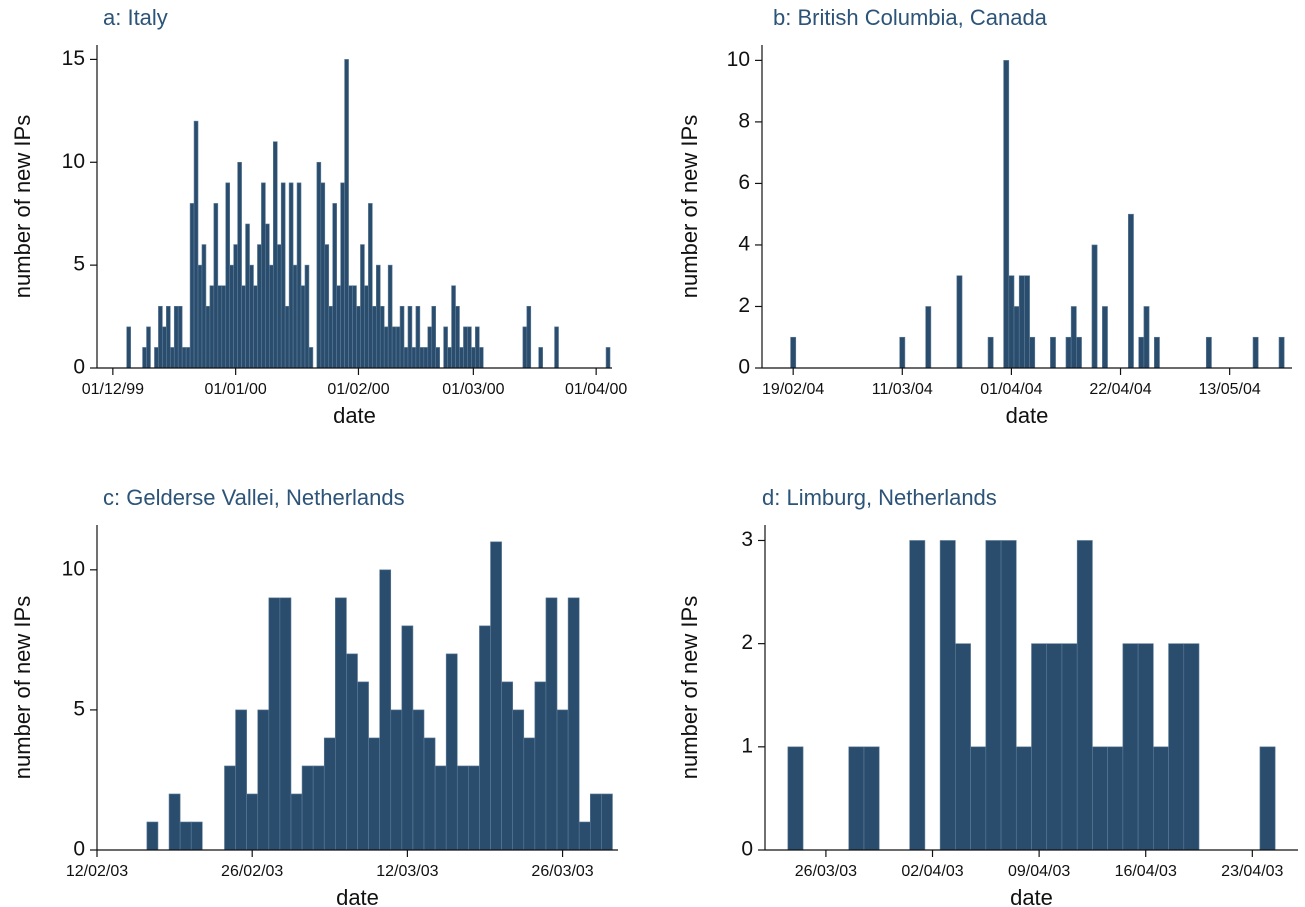 This screenshot has height=907, width=1305. What do you see at coordinates (826, 871) in the screenshot?
I see `x-tick-label: 26/03/03` at bounding box center [826, 871].